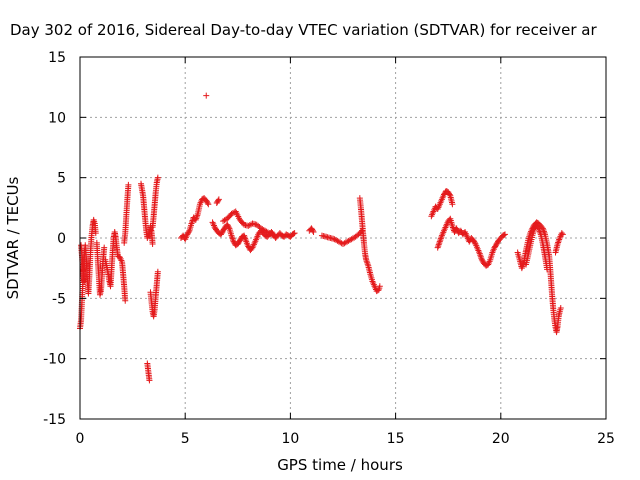 The image size is (640, 480). Describe the element at coordinates (501, 439) in the screenshot. I see `x-tick-label: 20` at that location.